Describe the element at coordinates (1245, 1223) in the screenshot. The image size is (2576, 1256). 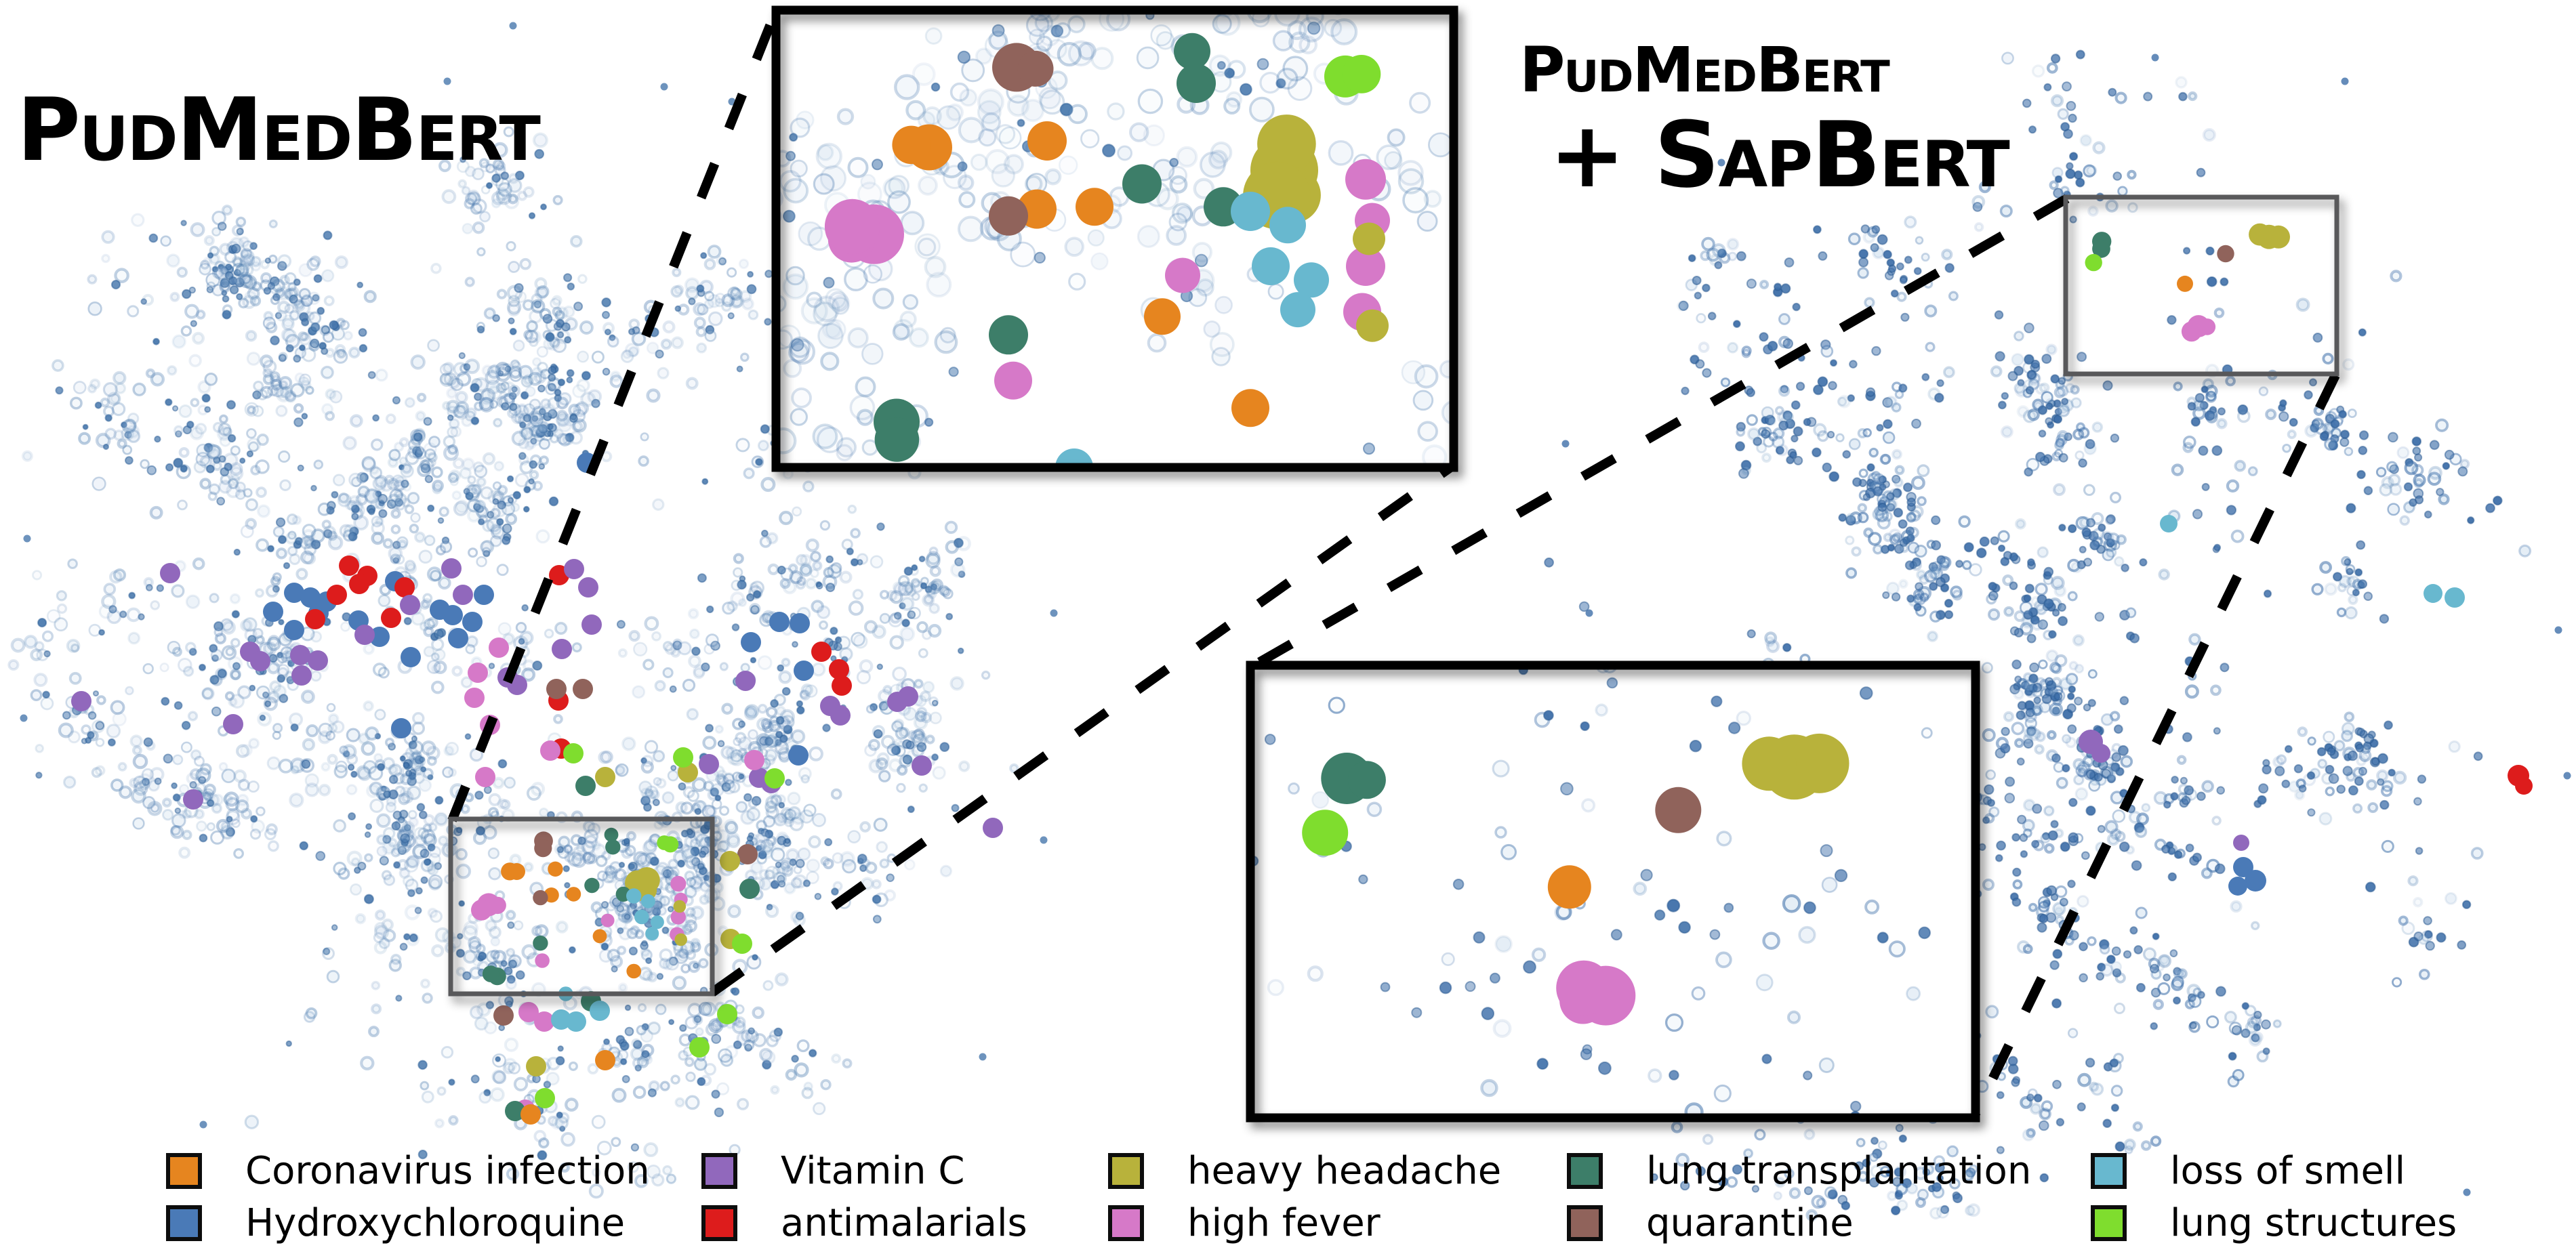
I see `legend-item-high-fever: high fever` at that location.